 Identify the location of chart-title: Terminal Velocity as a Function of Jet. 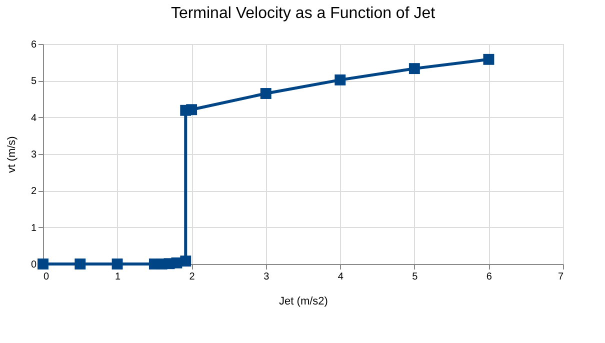
(303, 13).